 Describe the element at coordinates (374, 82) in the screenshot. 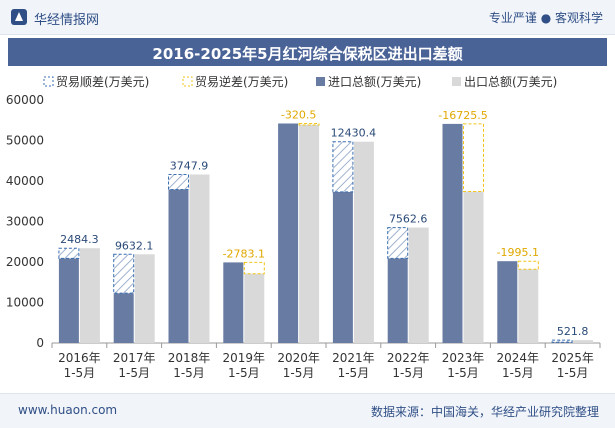

I see `legend-label-2: 进口总额(万美元)` at that location.